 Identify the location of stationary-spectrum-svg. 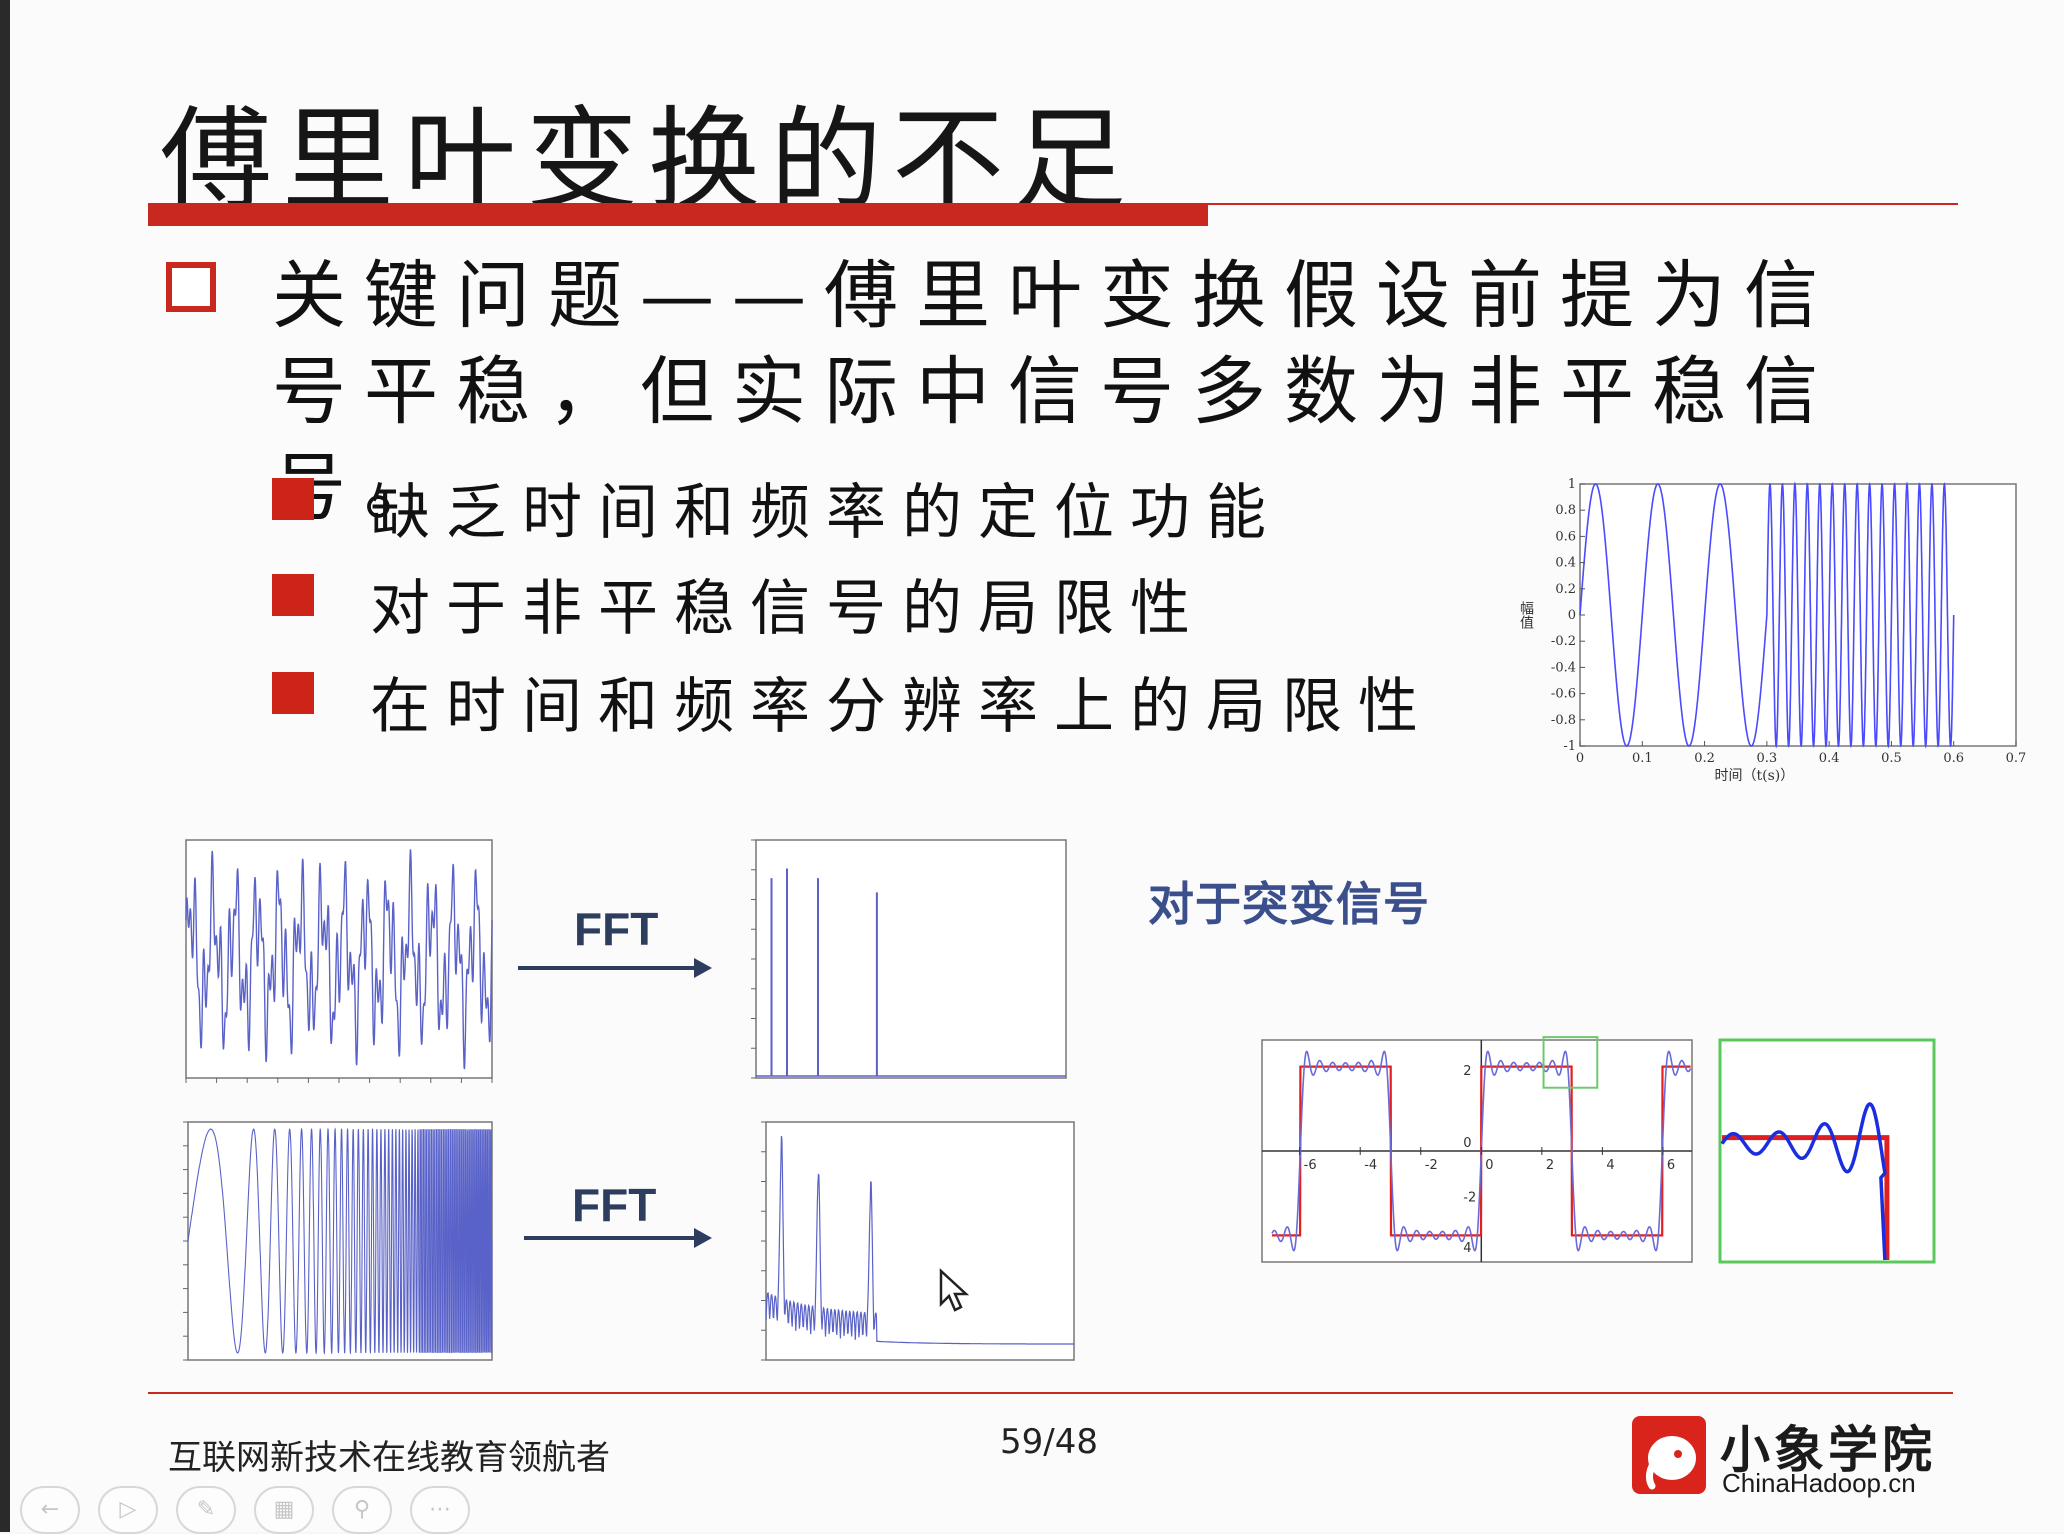
(909, 959).